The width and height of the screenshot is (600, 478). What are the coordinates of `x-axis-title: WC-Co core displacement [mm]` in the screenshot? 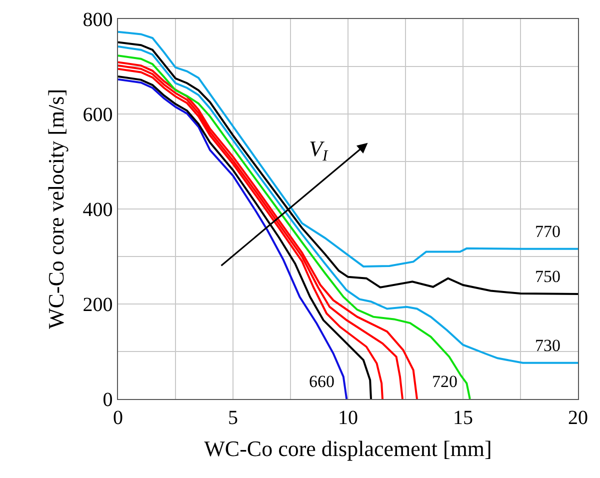 It's located at (348, 448).